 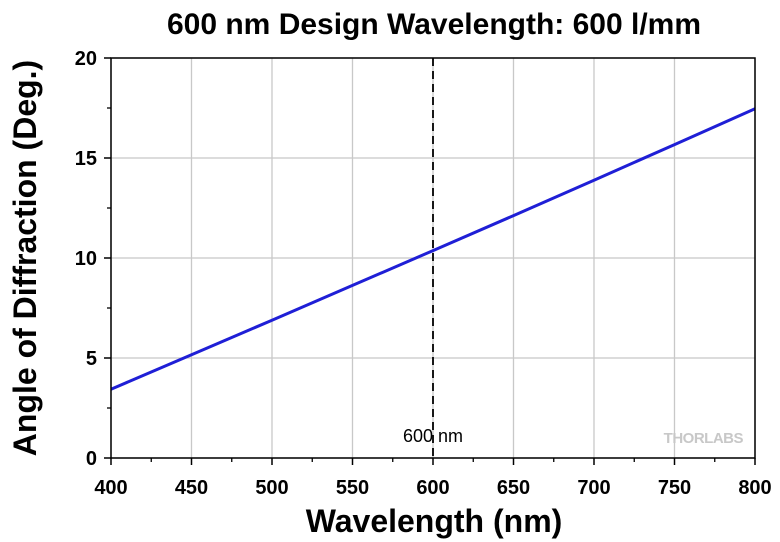 What do you see at coordinates (191, 488) in the screenshot?
I see `x-tick-label: 450` at bounding box center [191, 488].